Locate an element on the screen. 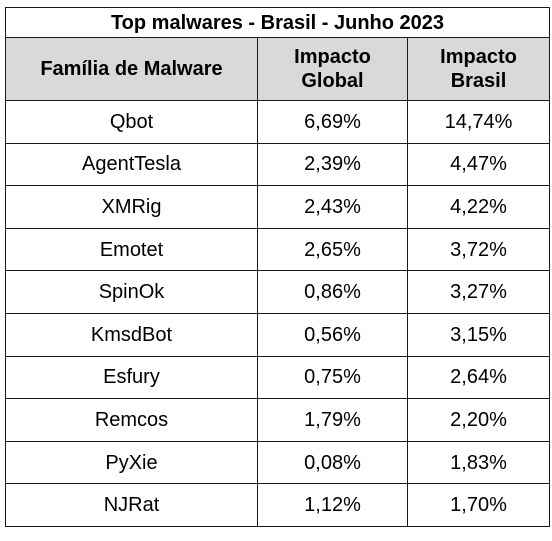  header-global: Impacto Global is located at coordinates (332, 69).